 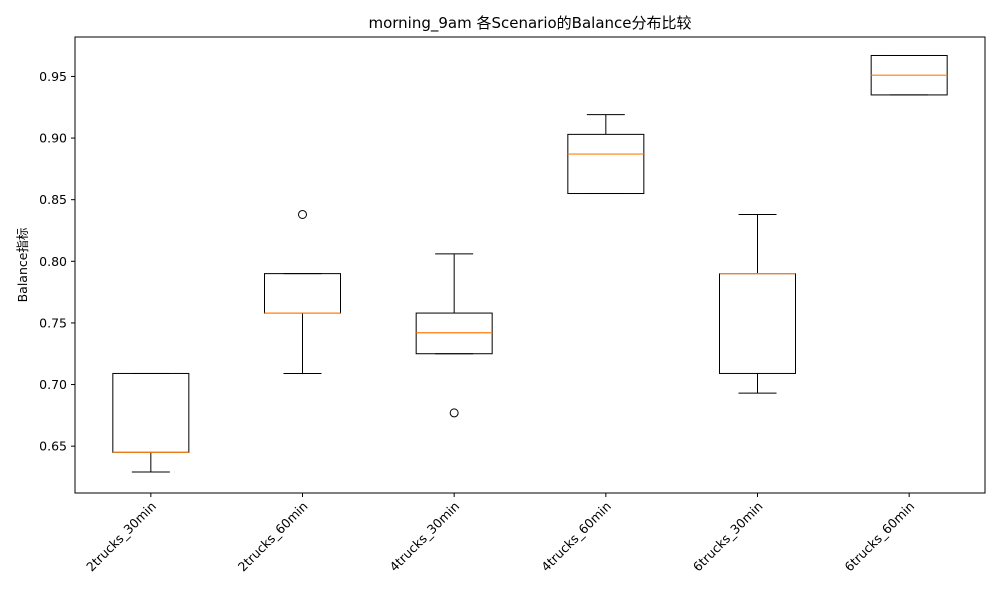 I want to click on x-tick-label-4: 6trucks_30min, so click(x=728, y=537).